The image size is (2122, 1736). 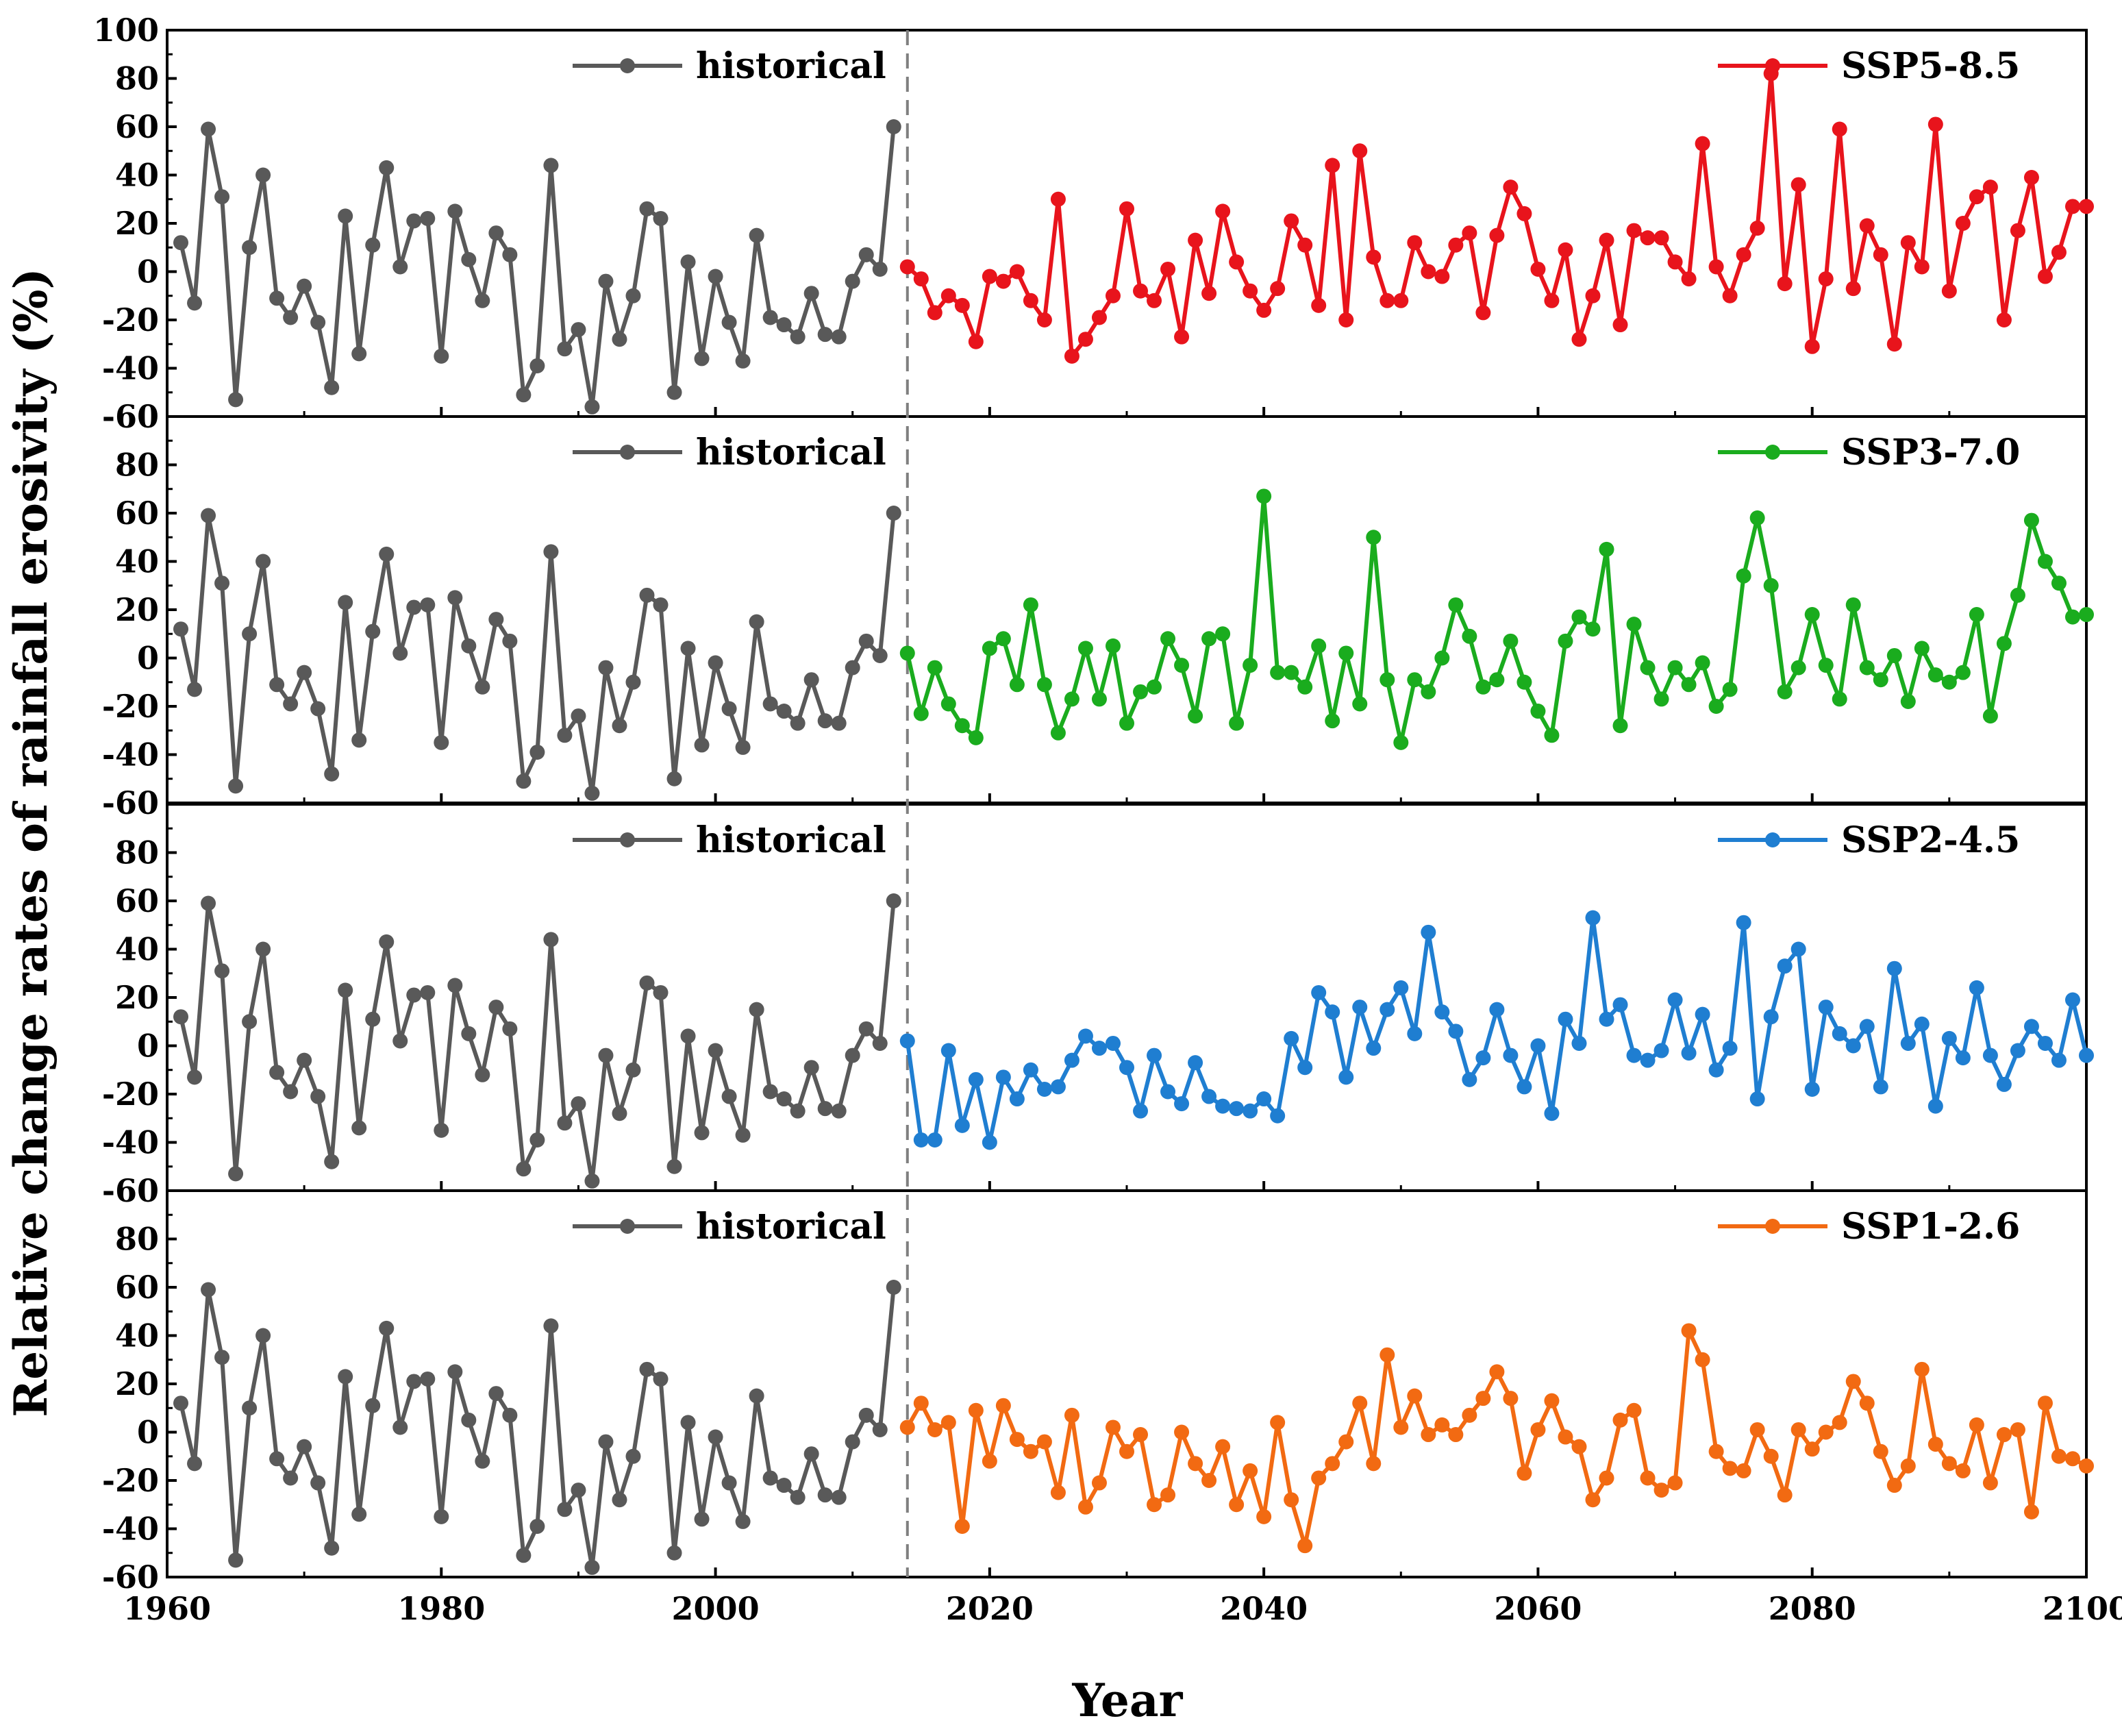 I want to click on legend-marker-scenario, so click(x=1772, y=452).